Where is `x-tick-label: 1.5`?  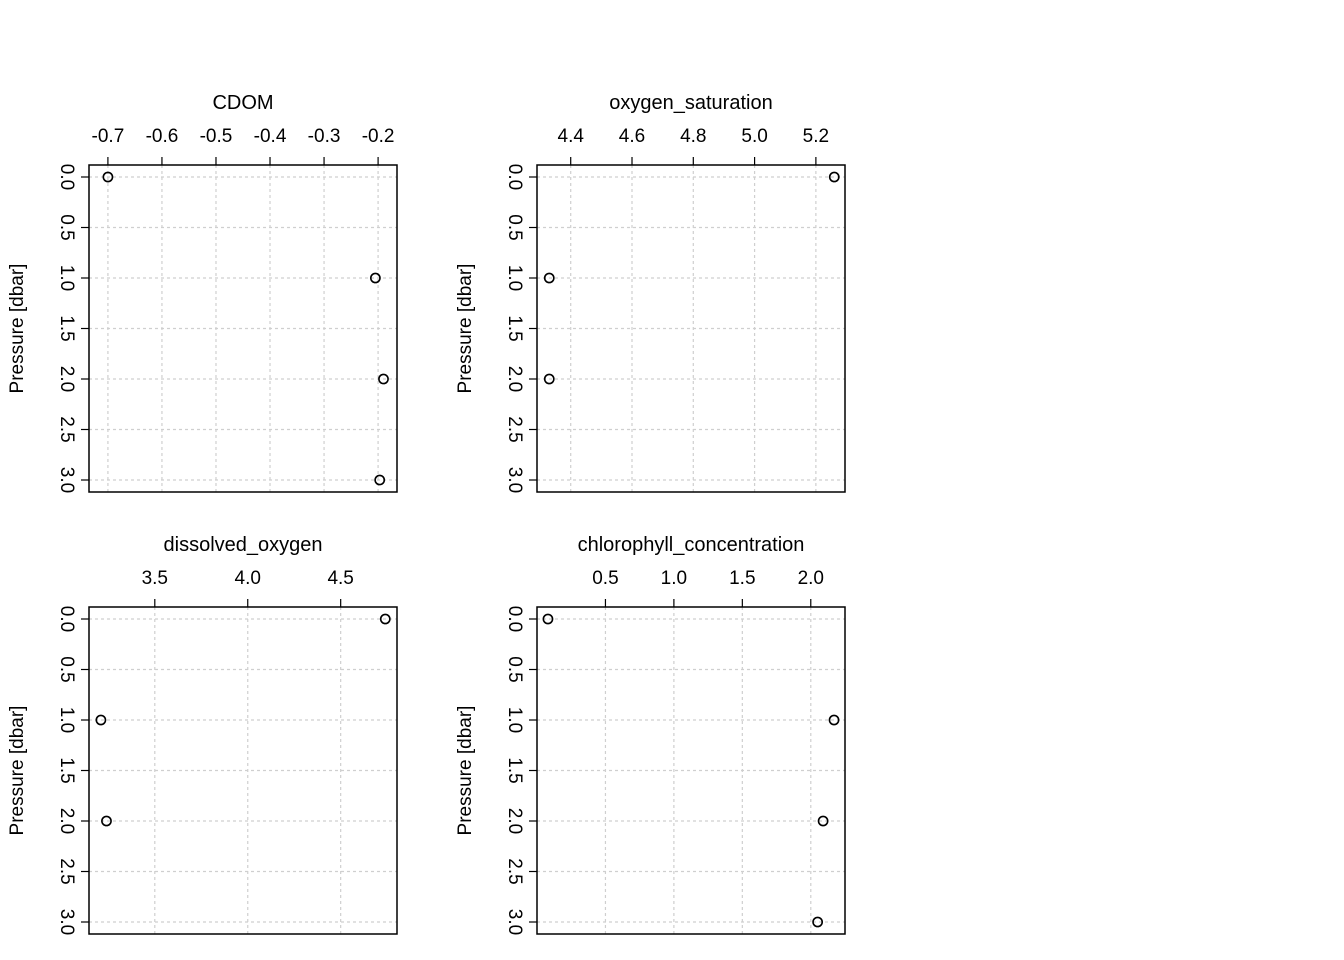 x-tick-label: 1.5 is located at coordinates (742, 578).